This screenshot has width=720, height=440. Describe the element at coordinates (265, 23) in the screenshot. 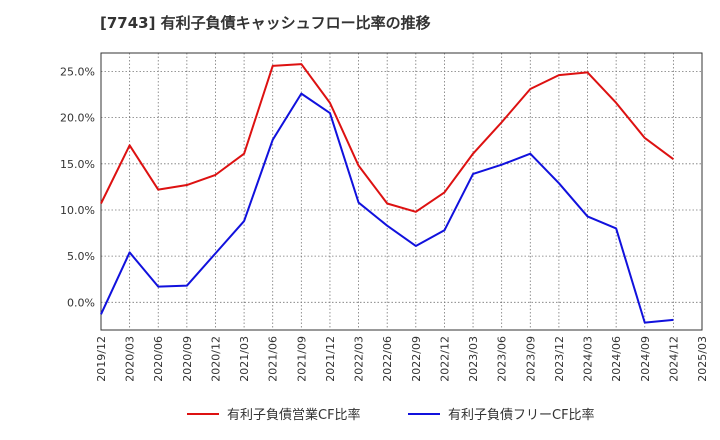

I see `chart-title: [7743] 有利子負債キャッシュフロー比率の推移` at that location.